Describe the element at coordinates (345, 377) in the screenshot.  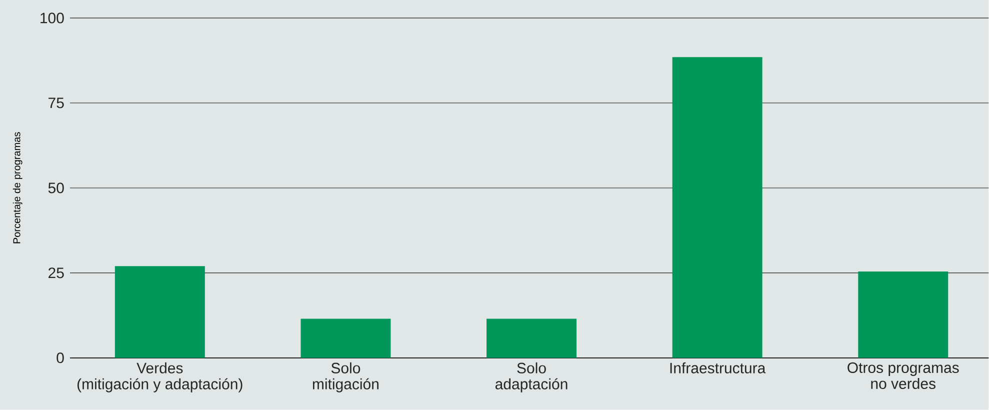
I see `x-tick-label: Solo mitigación` at that location.